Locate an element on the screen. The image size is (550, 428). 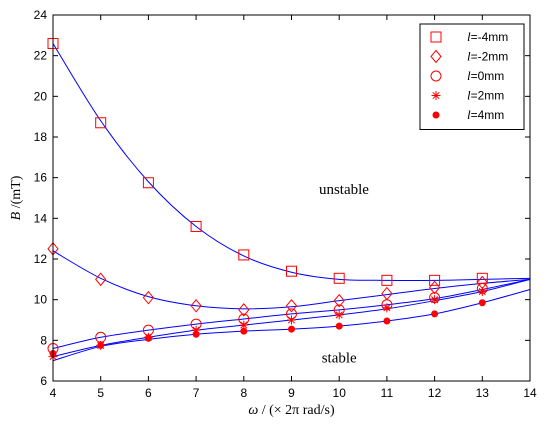
x-tick-label: 14 is located at coordinates (530, 393).